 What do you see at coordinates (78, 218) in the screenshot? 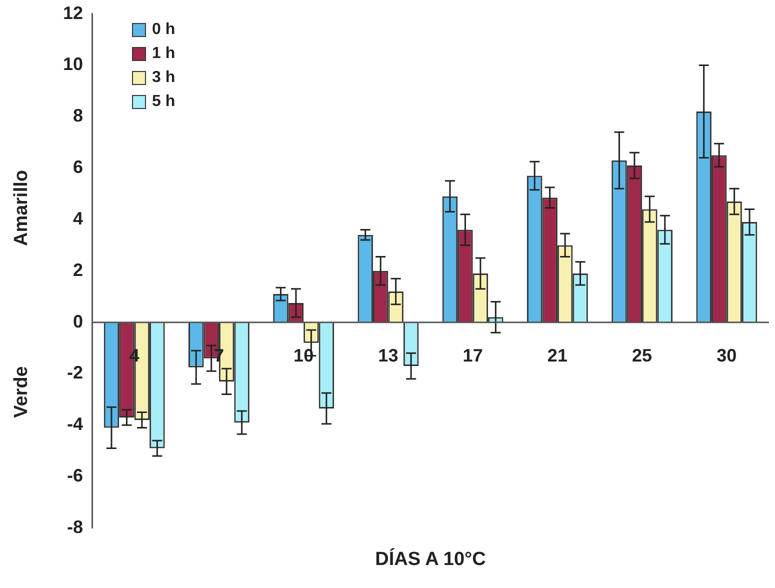
I see `y-tick-label: 4` at bounding box center [78, 218].